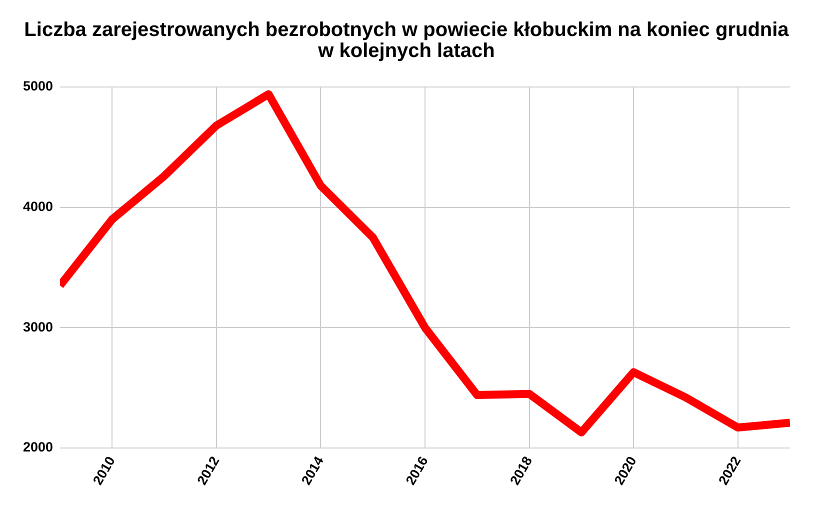 This screenshot has height=510, width=813. I want to click on y-tick-label: 3000, so click(37, 326).